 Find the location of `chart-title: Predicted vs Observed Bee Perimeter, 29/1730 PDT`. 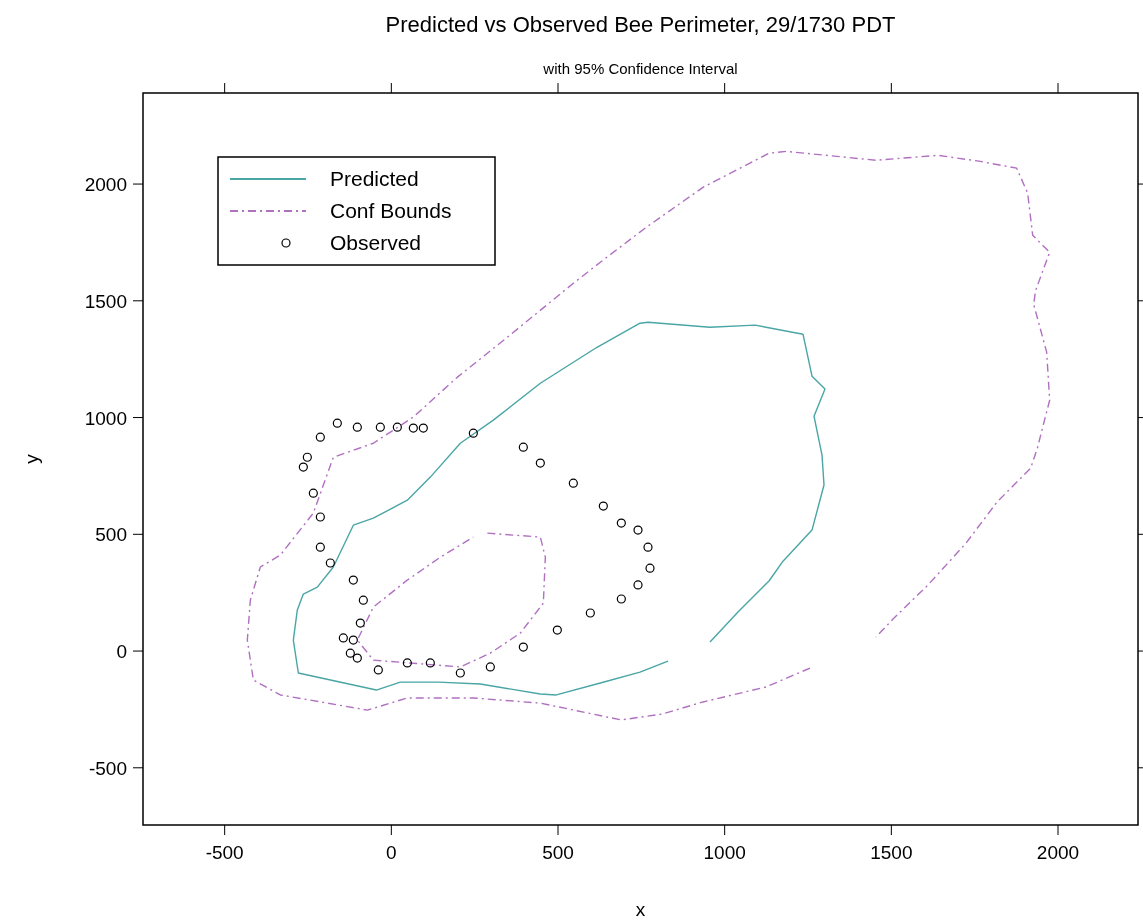

chart-title: Predicted vs Observed Bee Perimeter, 29/1730 PDT is located at coordinates (640, 24).